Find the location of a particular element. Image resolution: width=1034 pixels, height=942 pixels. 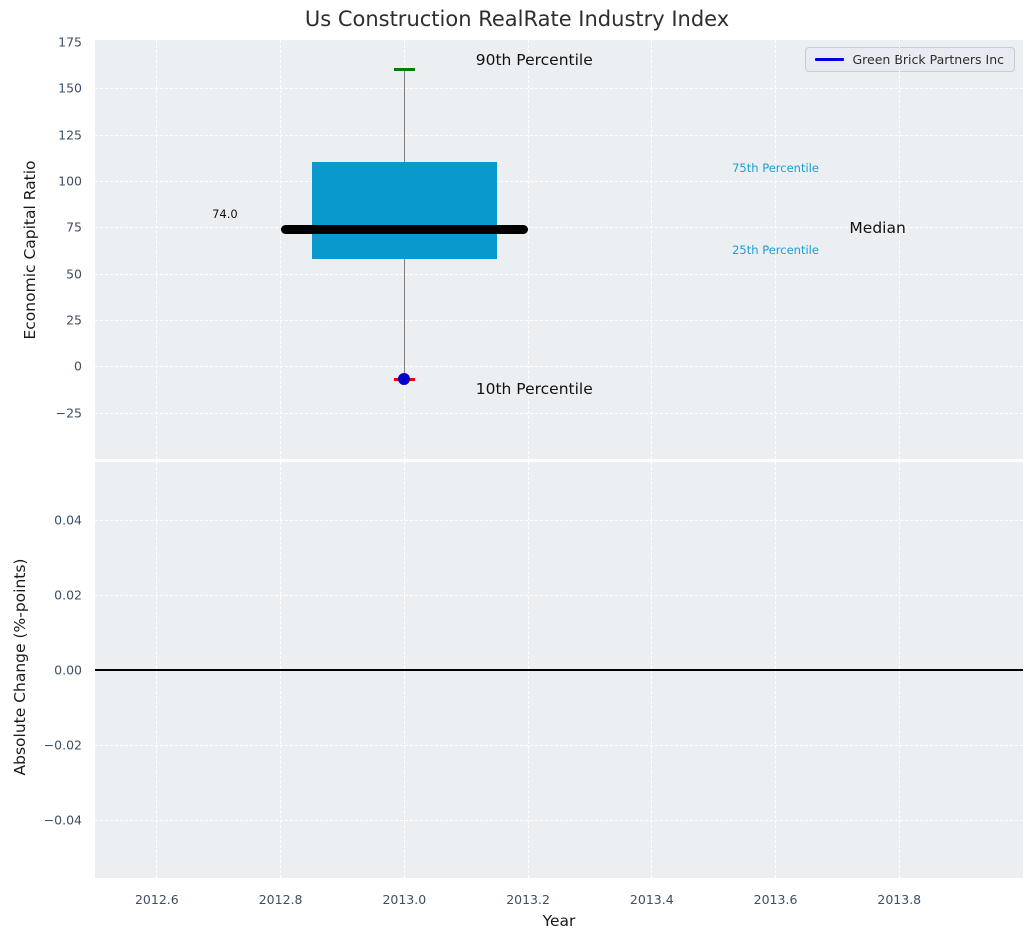

x-tick-label: 2013.8 is located at coordinates (899, 899).